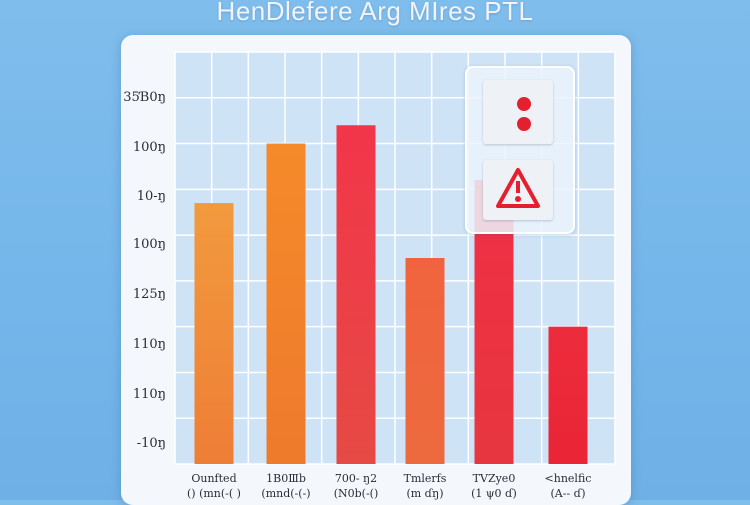  I want to click on y-tick-label: 125ŋ, so click(149, 294).